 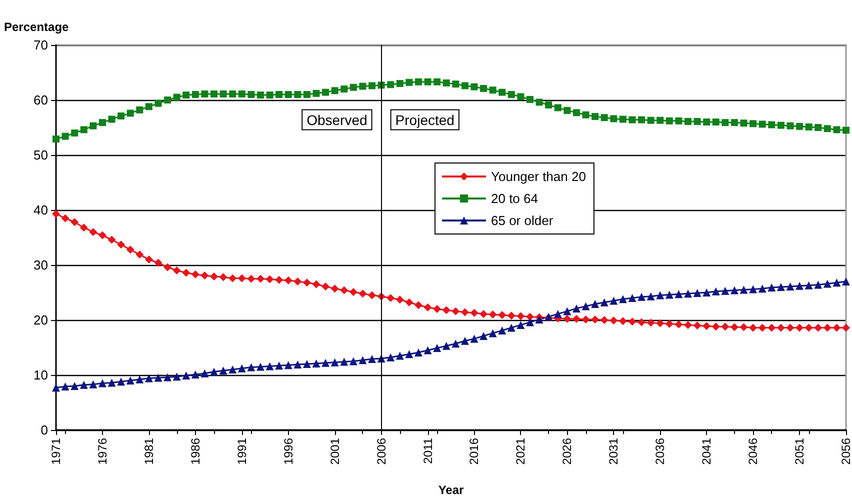 What do you see at coordinates (424, 120) in the screenshot?
I see `annotation: Projected` at bounding box center [424, 120].